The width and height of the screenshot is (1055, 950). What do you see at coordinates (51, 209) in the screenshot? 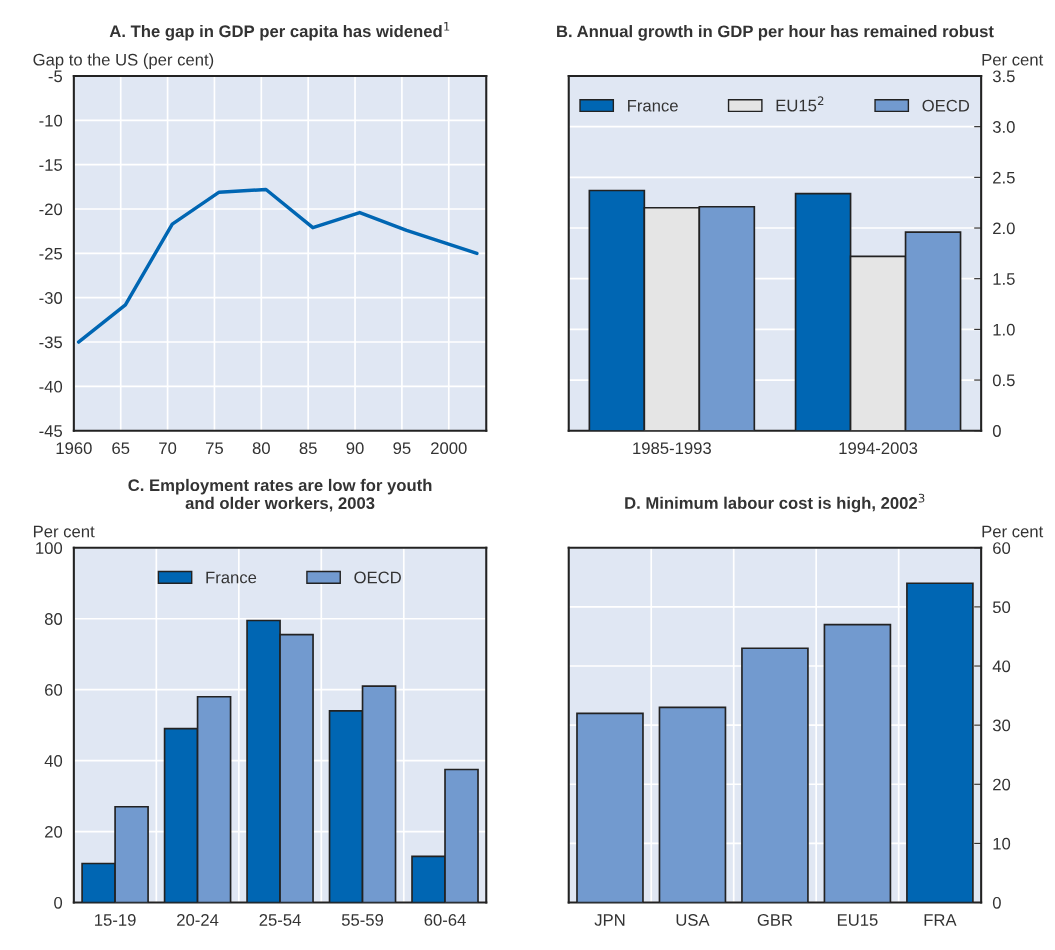
I see `y-tick-label: -20` at bounding box center [51, 209].